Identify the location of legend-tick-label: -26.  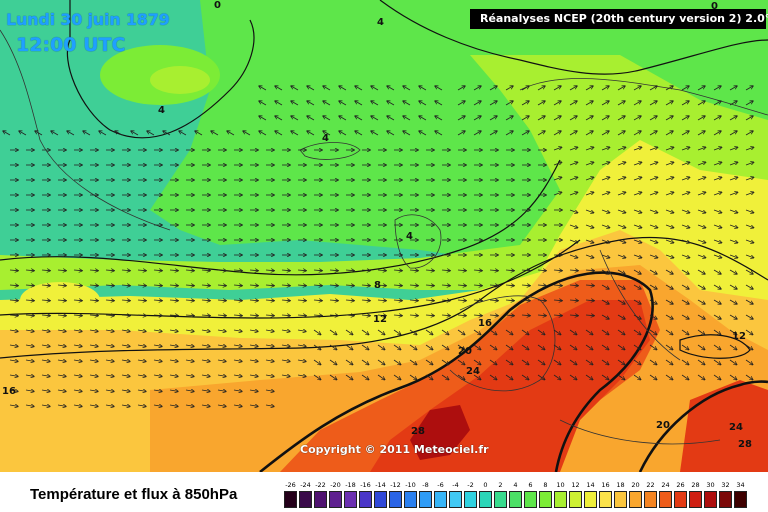
(290, 485).